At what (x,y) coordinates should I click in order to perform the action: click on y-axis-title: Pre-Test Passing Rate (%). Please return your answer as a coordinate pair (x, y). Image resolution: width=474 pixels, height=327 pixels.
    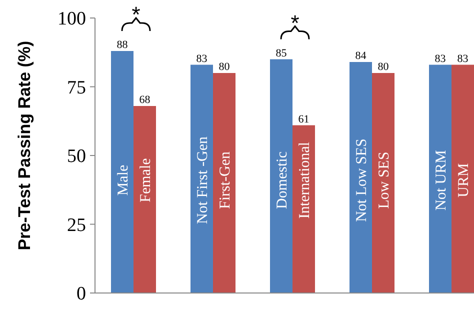
    Looking at the image, I should click on (24, 145).